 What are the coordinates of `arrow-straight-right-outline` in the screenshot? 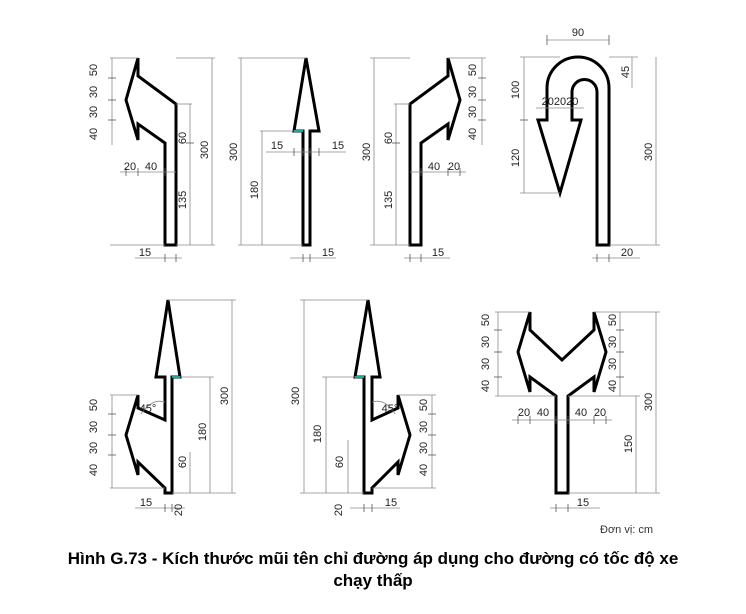 It's located at (382, 397).